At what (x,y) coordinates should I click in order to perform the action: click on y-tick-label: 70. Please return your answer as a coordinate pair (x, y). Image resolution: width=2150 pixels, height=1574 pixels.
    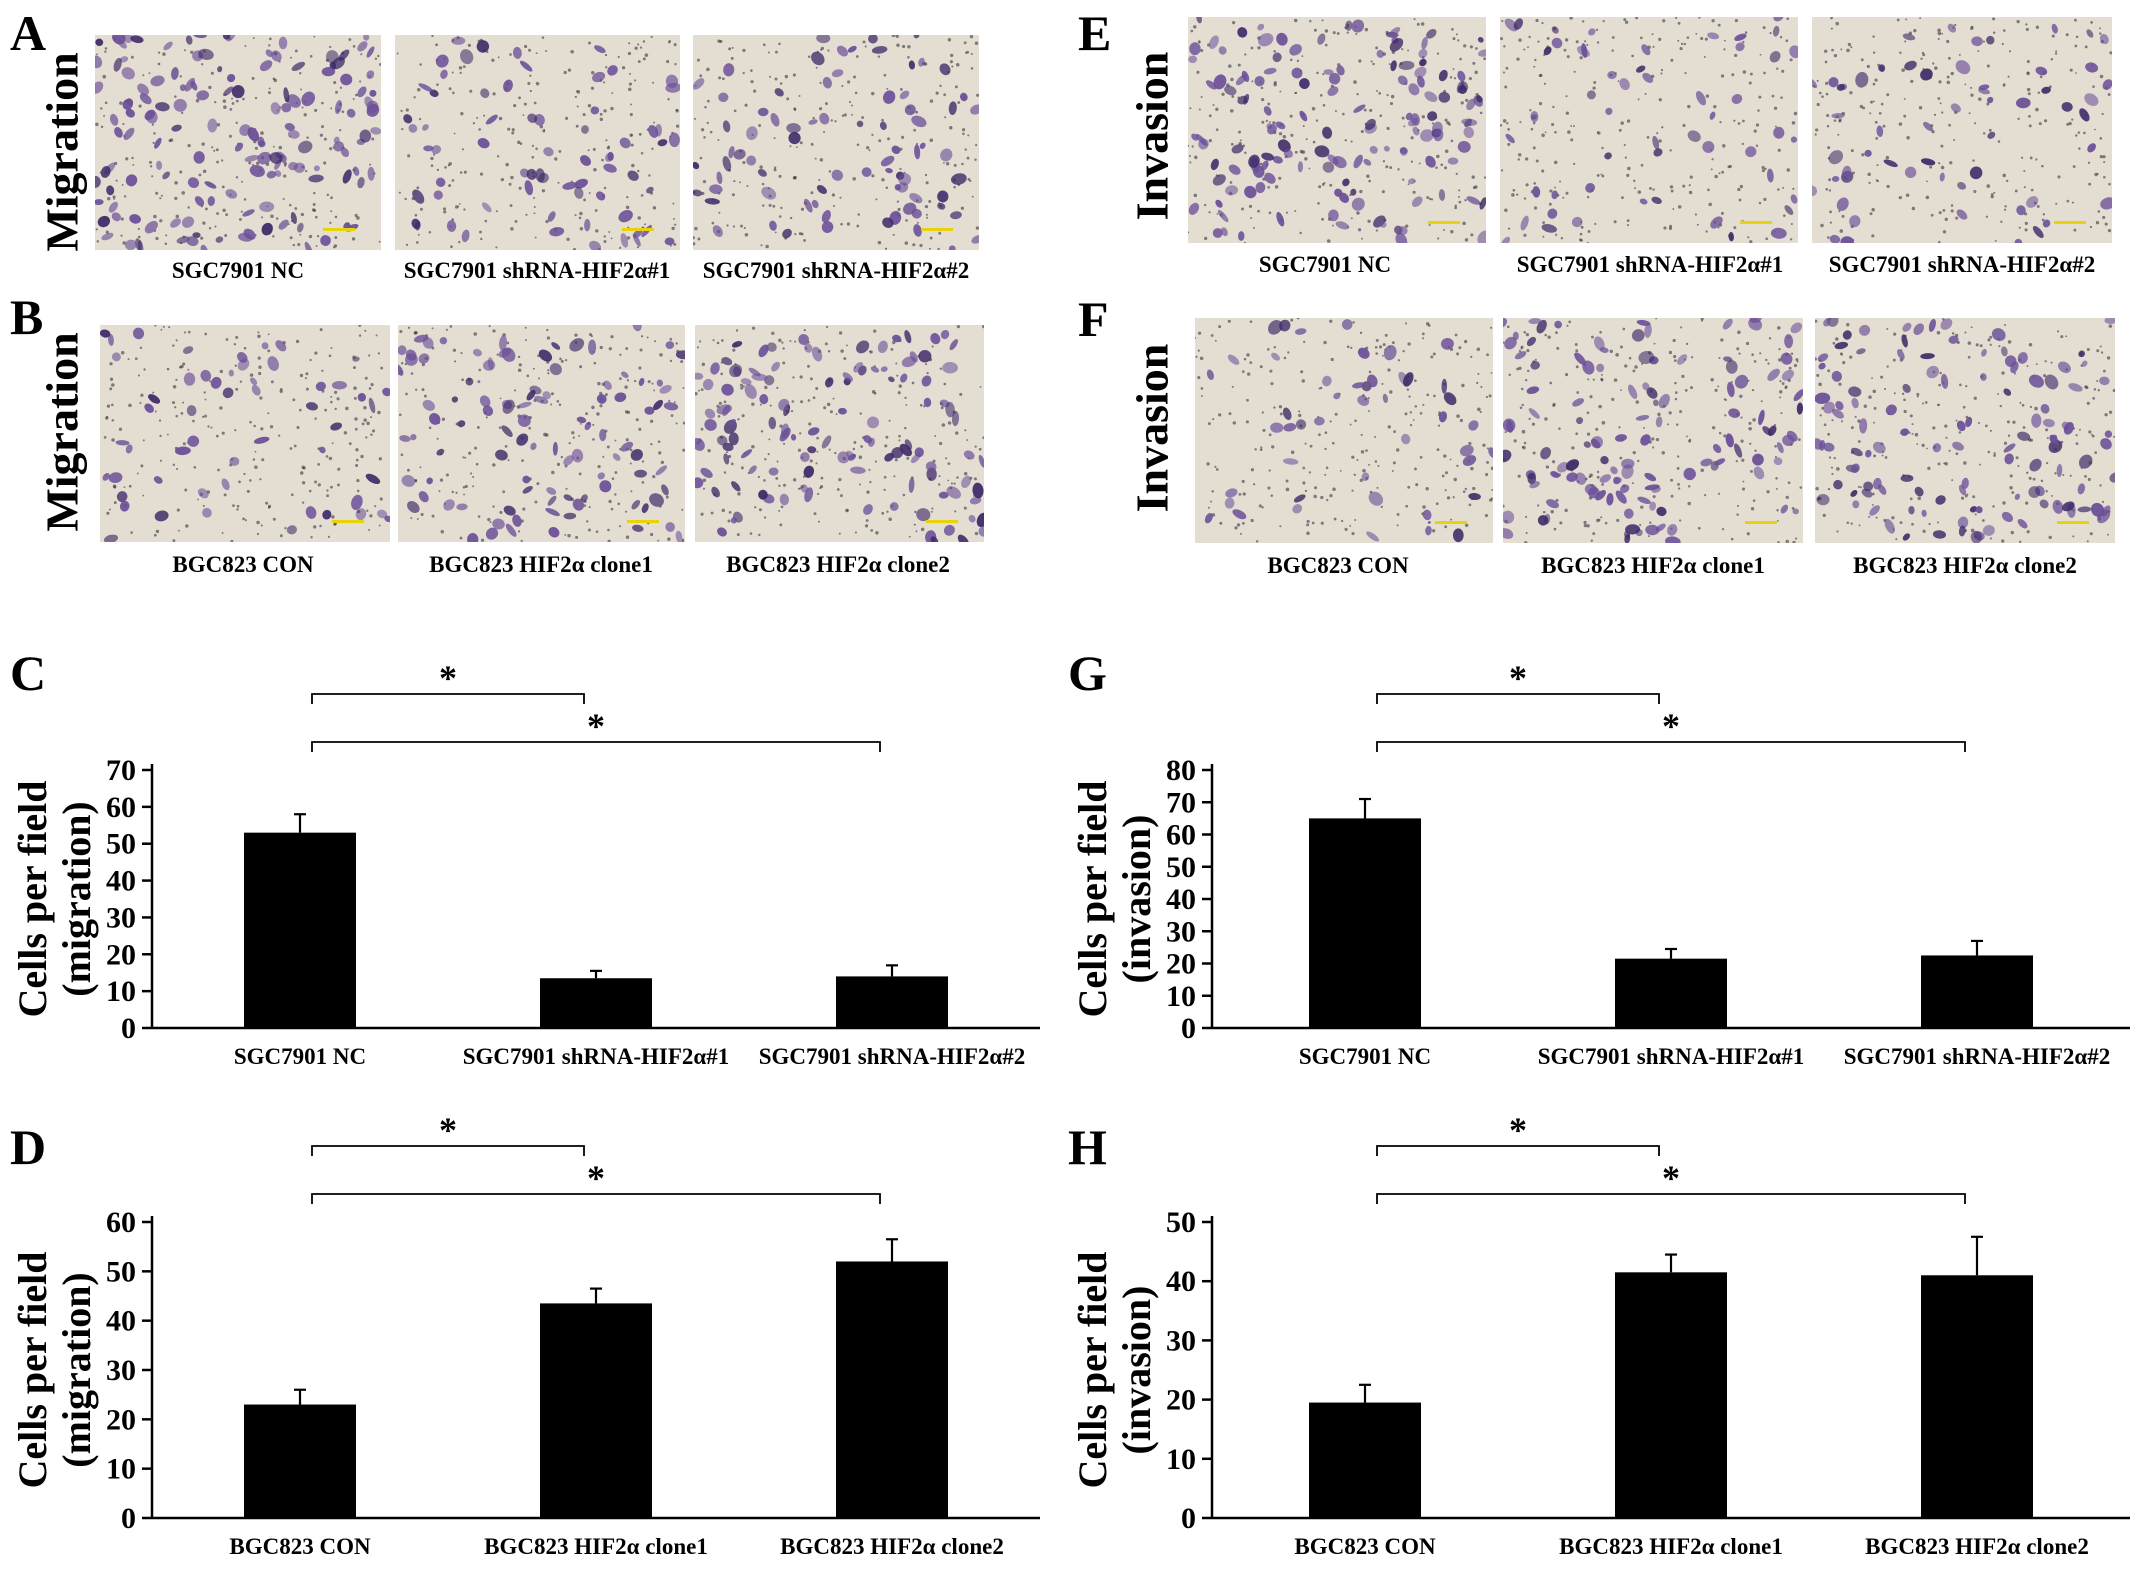
    Looking at the image, I should click on (121, 770).